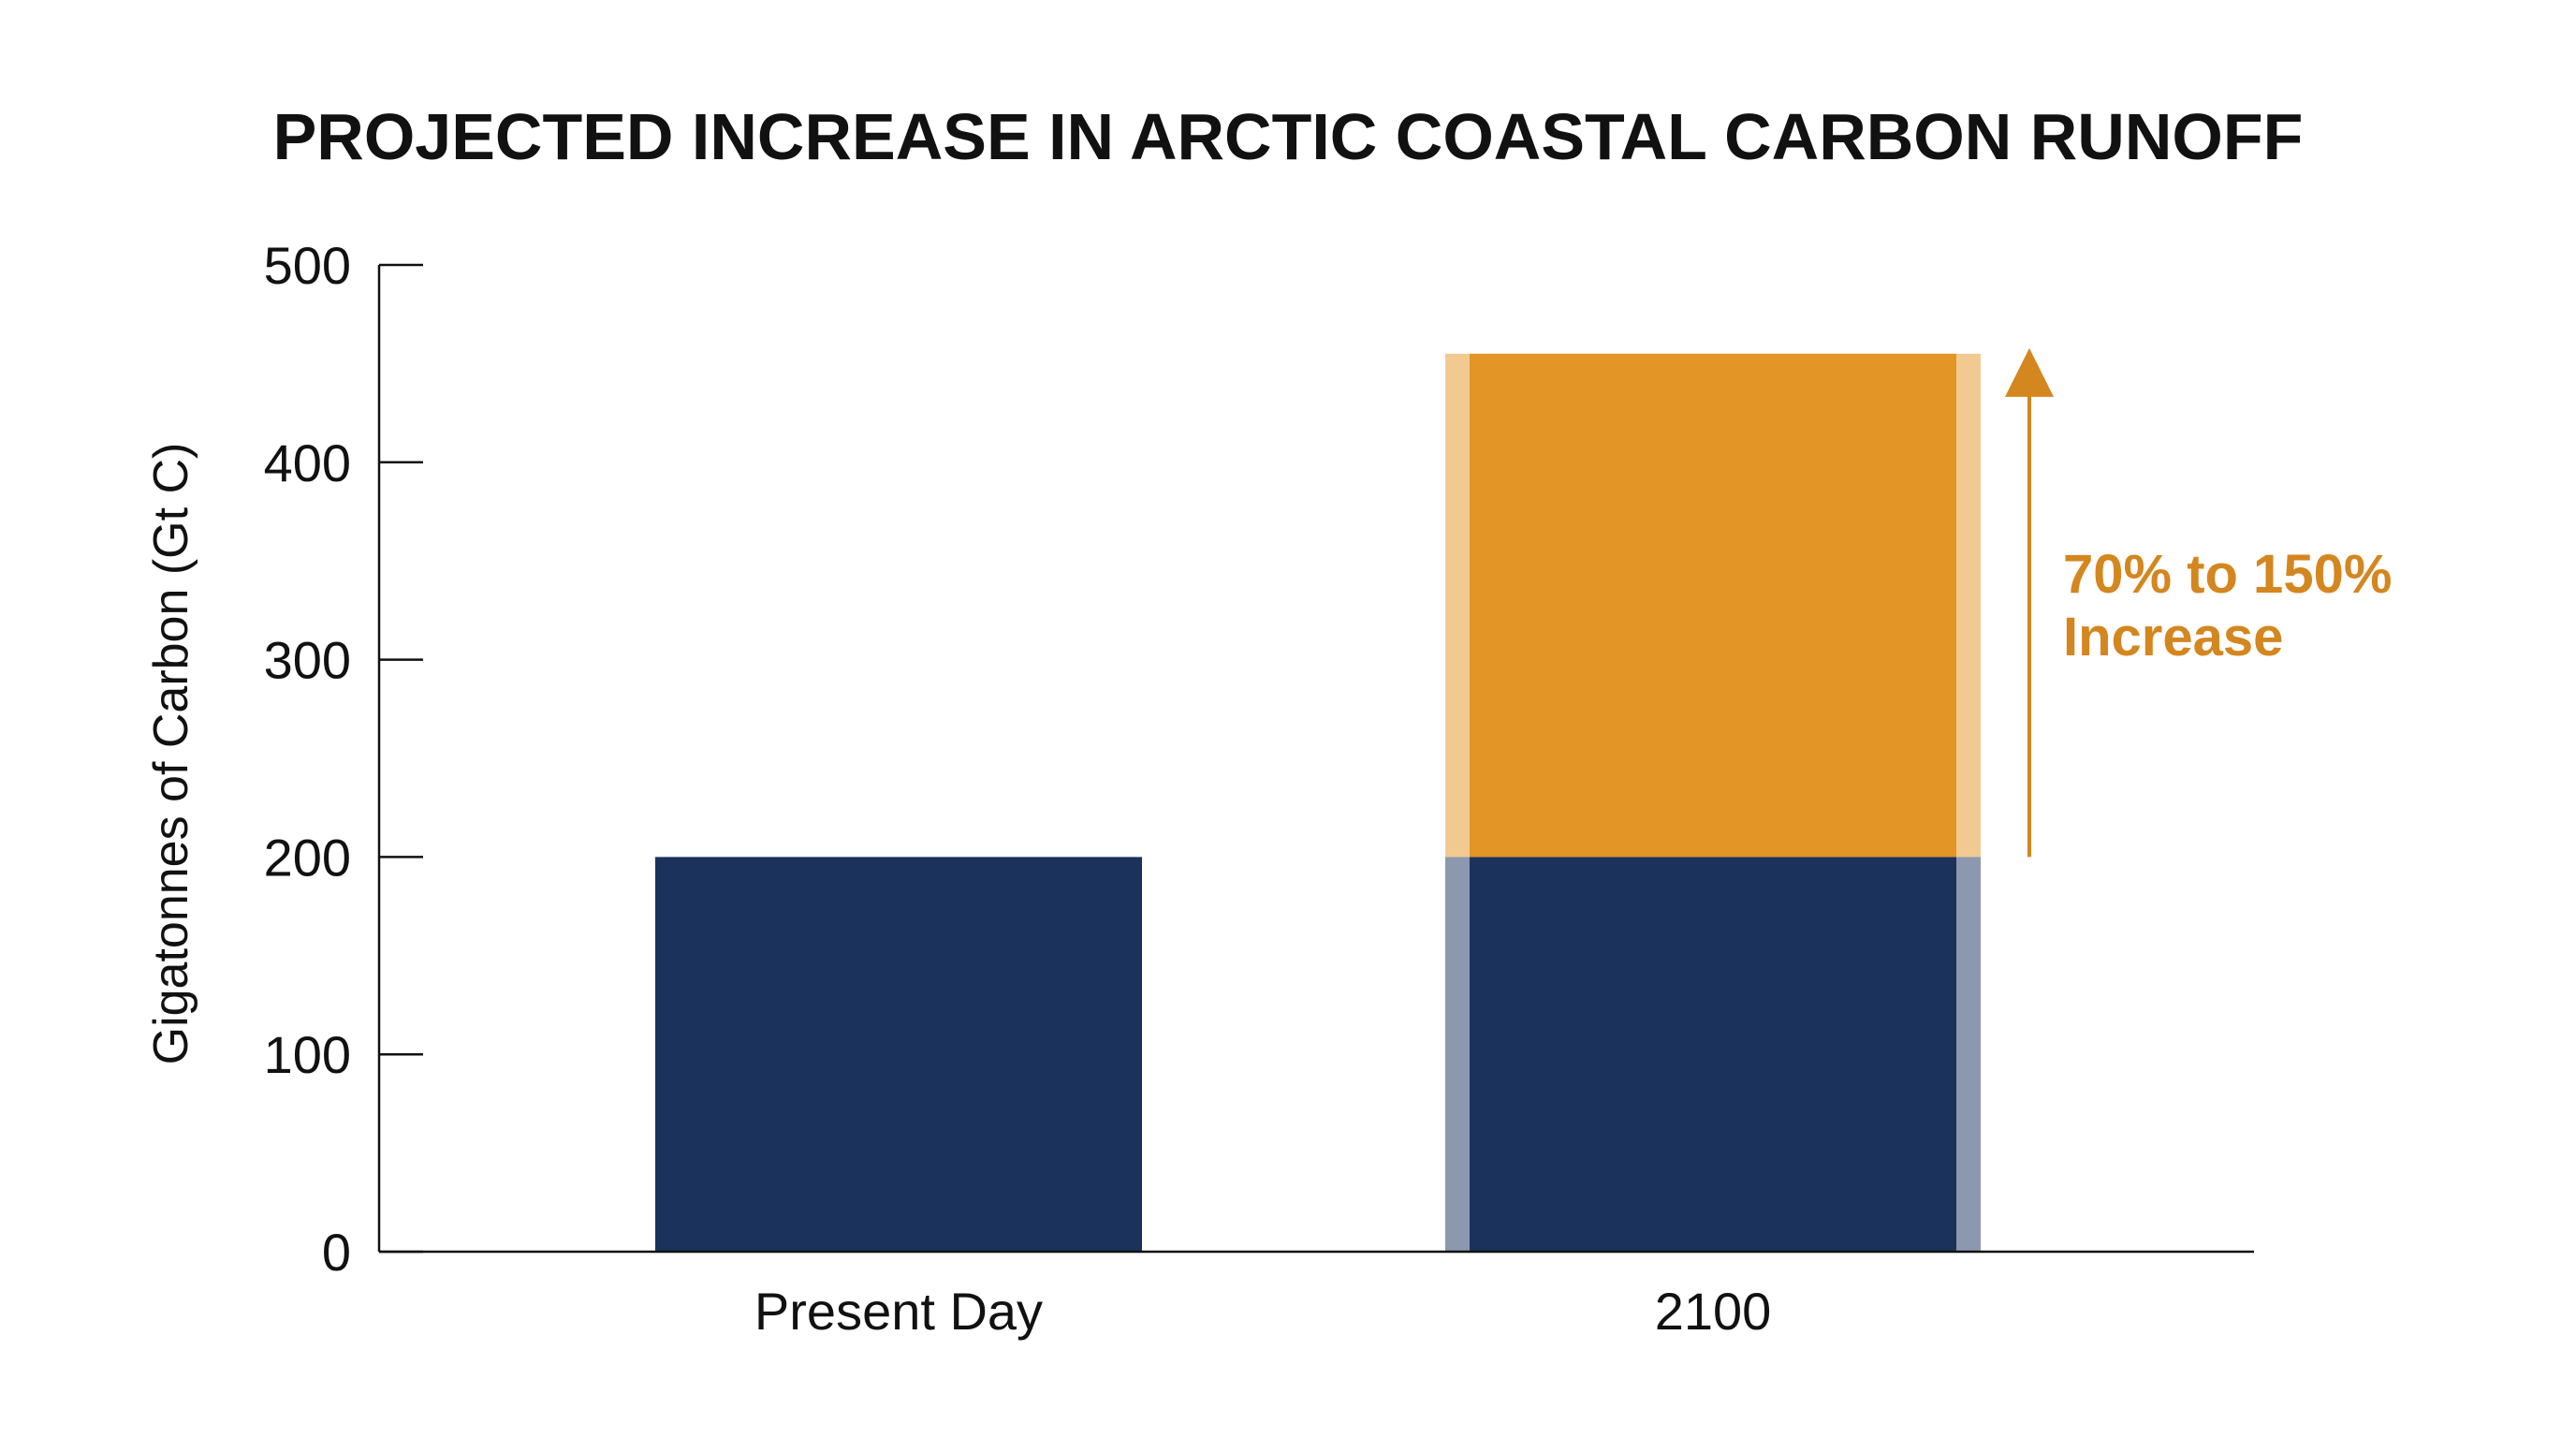  What do you see at coordinates (2029, 372) in the screenshot?
I see `increase-arrow-head` at bounding box center [2029, 372].